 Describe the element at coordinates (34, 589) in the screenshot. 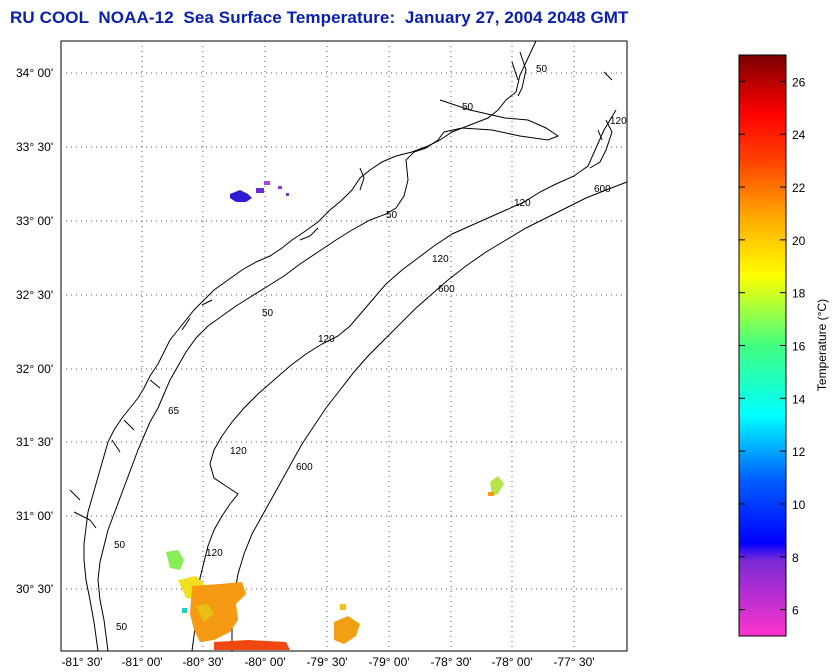

I see `lat-label: 30° 30'` at that location.